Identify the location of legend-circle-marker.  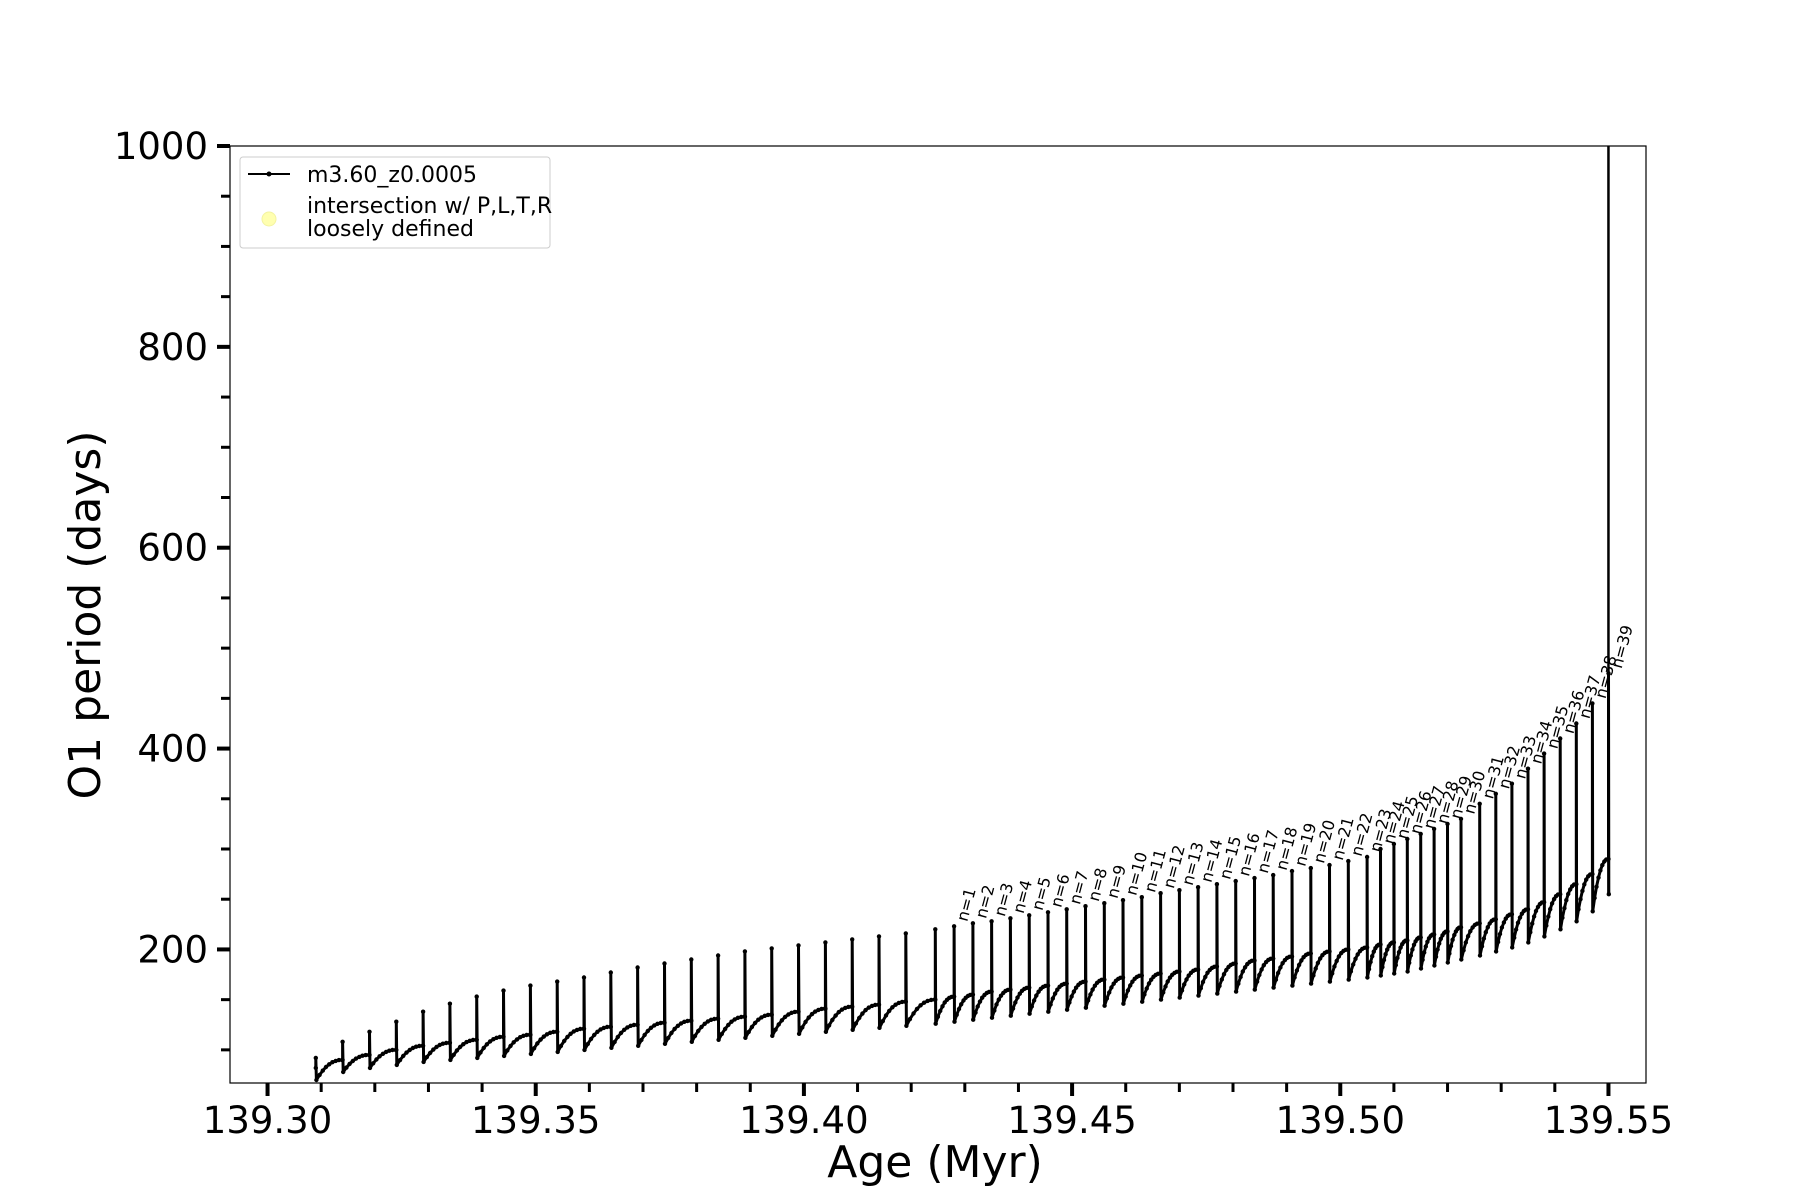
(269, 219).